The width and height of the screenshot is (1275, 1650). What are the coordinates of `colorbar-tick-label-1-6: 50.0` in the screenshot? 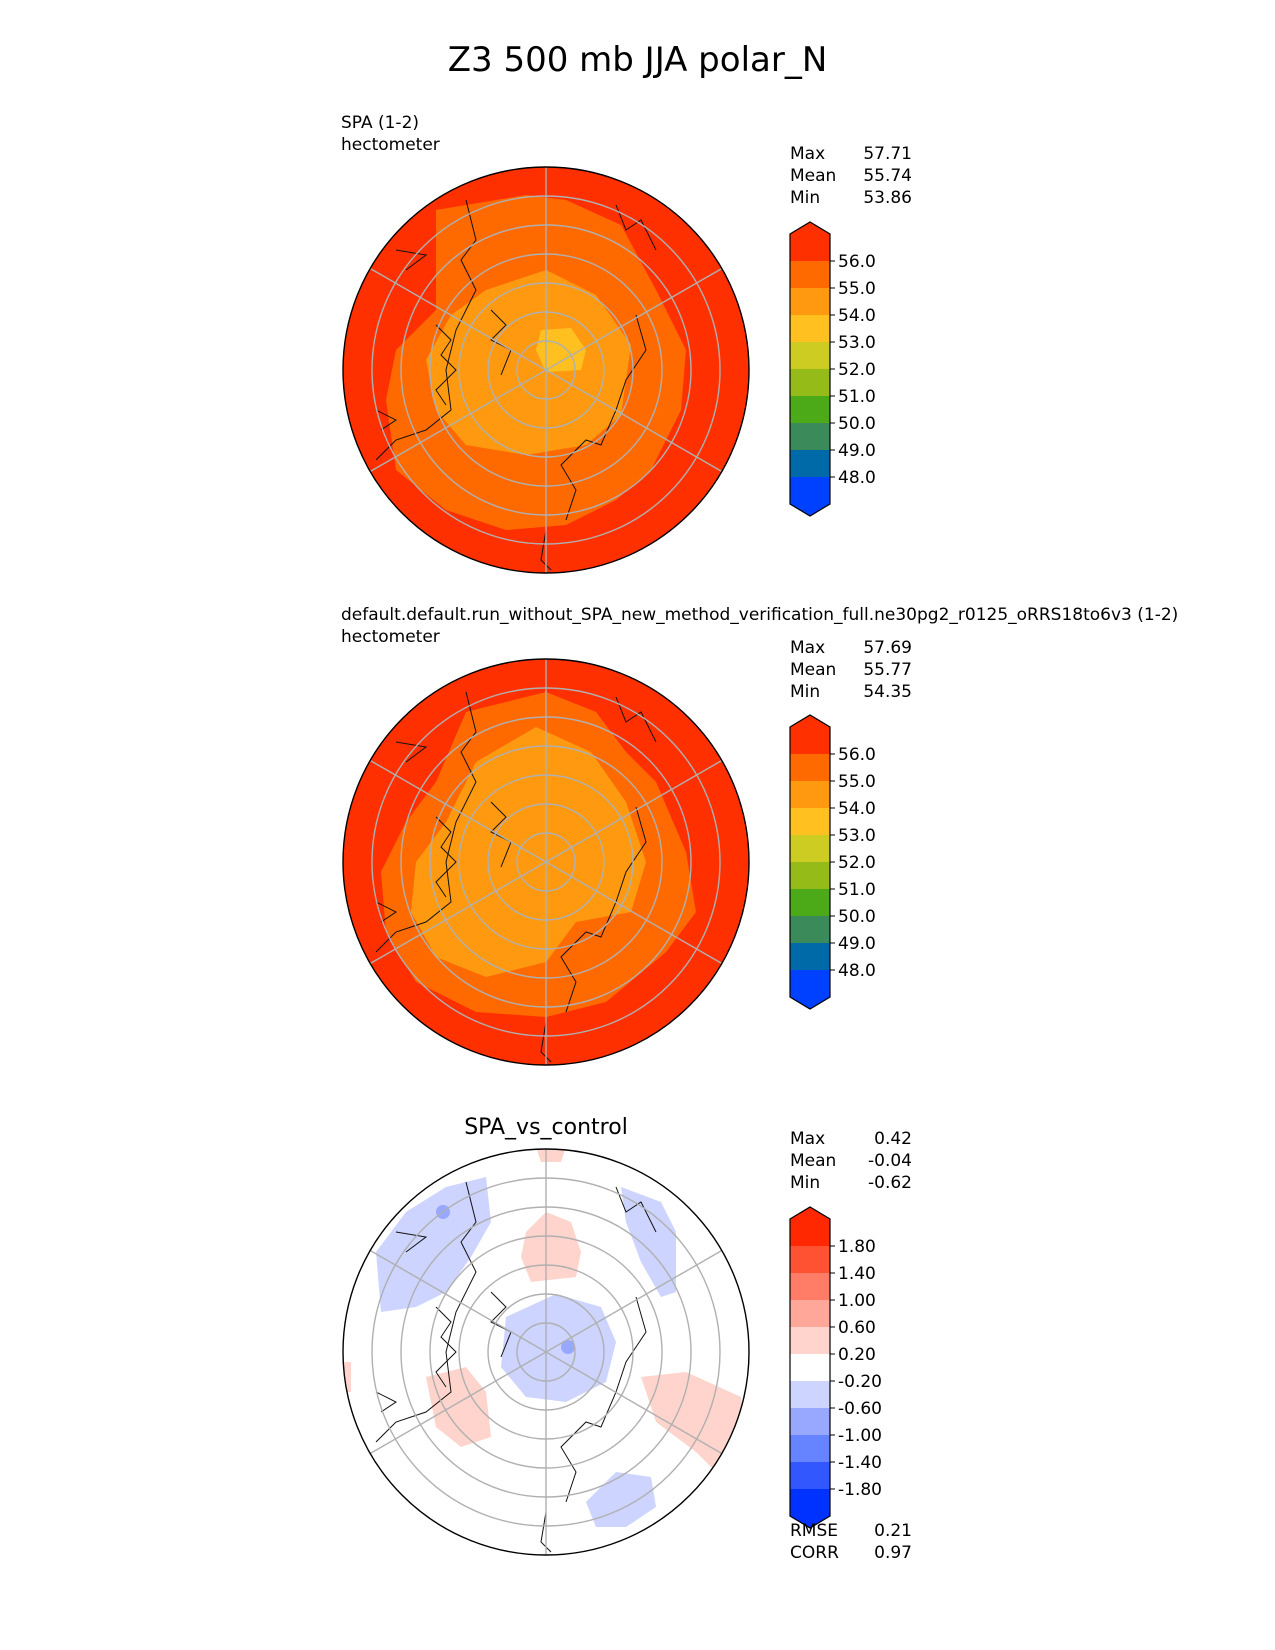 It's located at (857, 424).